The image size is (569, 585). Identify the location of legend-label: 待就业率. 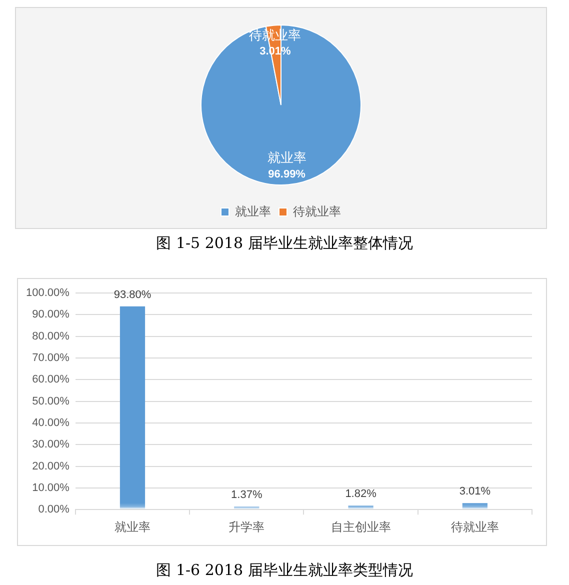
(317, 211).